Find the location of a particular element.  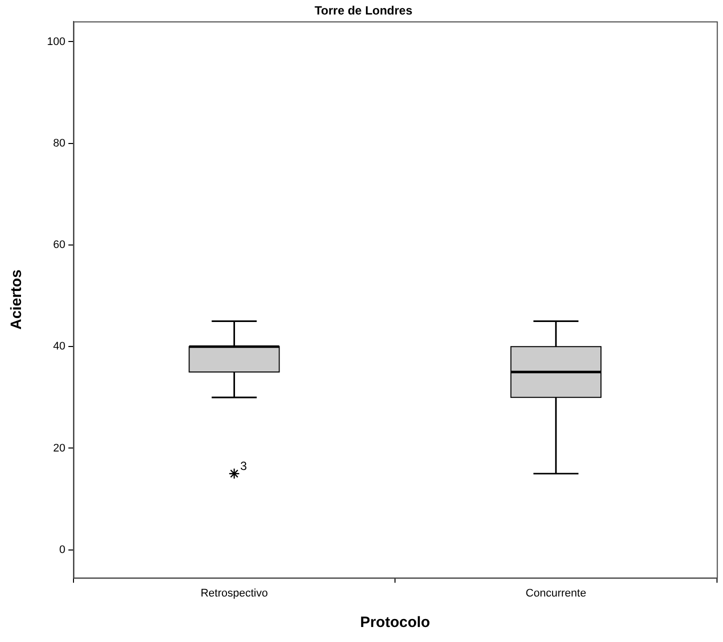

y-axis-title: Aciertos is located at coordinates (17, 300).